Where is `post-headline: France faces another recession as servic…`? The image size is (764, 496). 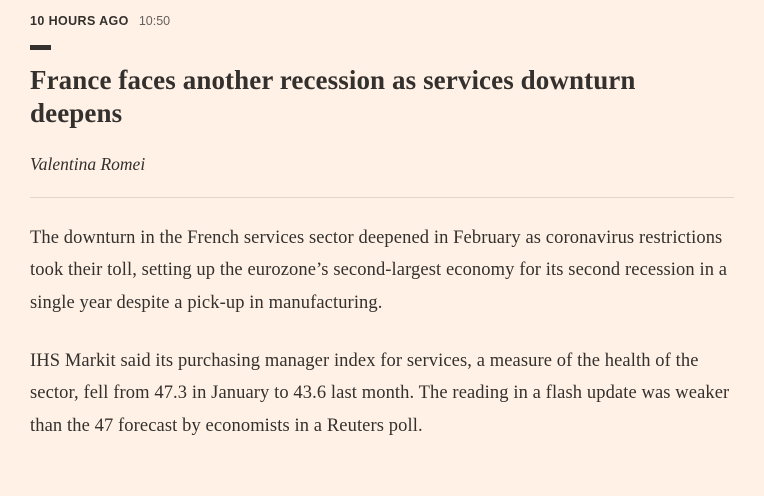 post-headline: France faces another recession as servic… is located at coordinates (333, 96).